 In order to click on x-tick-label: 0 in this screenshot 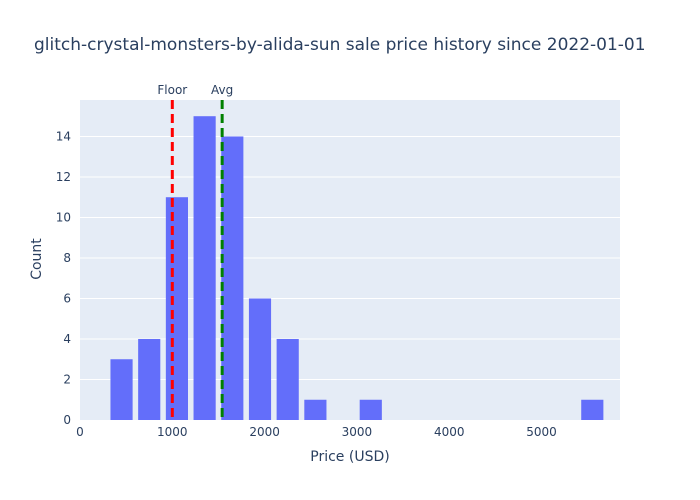, I will do `click(80, 432)`.